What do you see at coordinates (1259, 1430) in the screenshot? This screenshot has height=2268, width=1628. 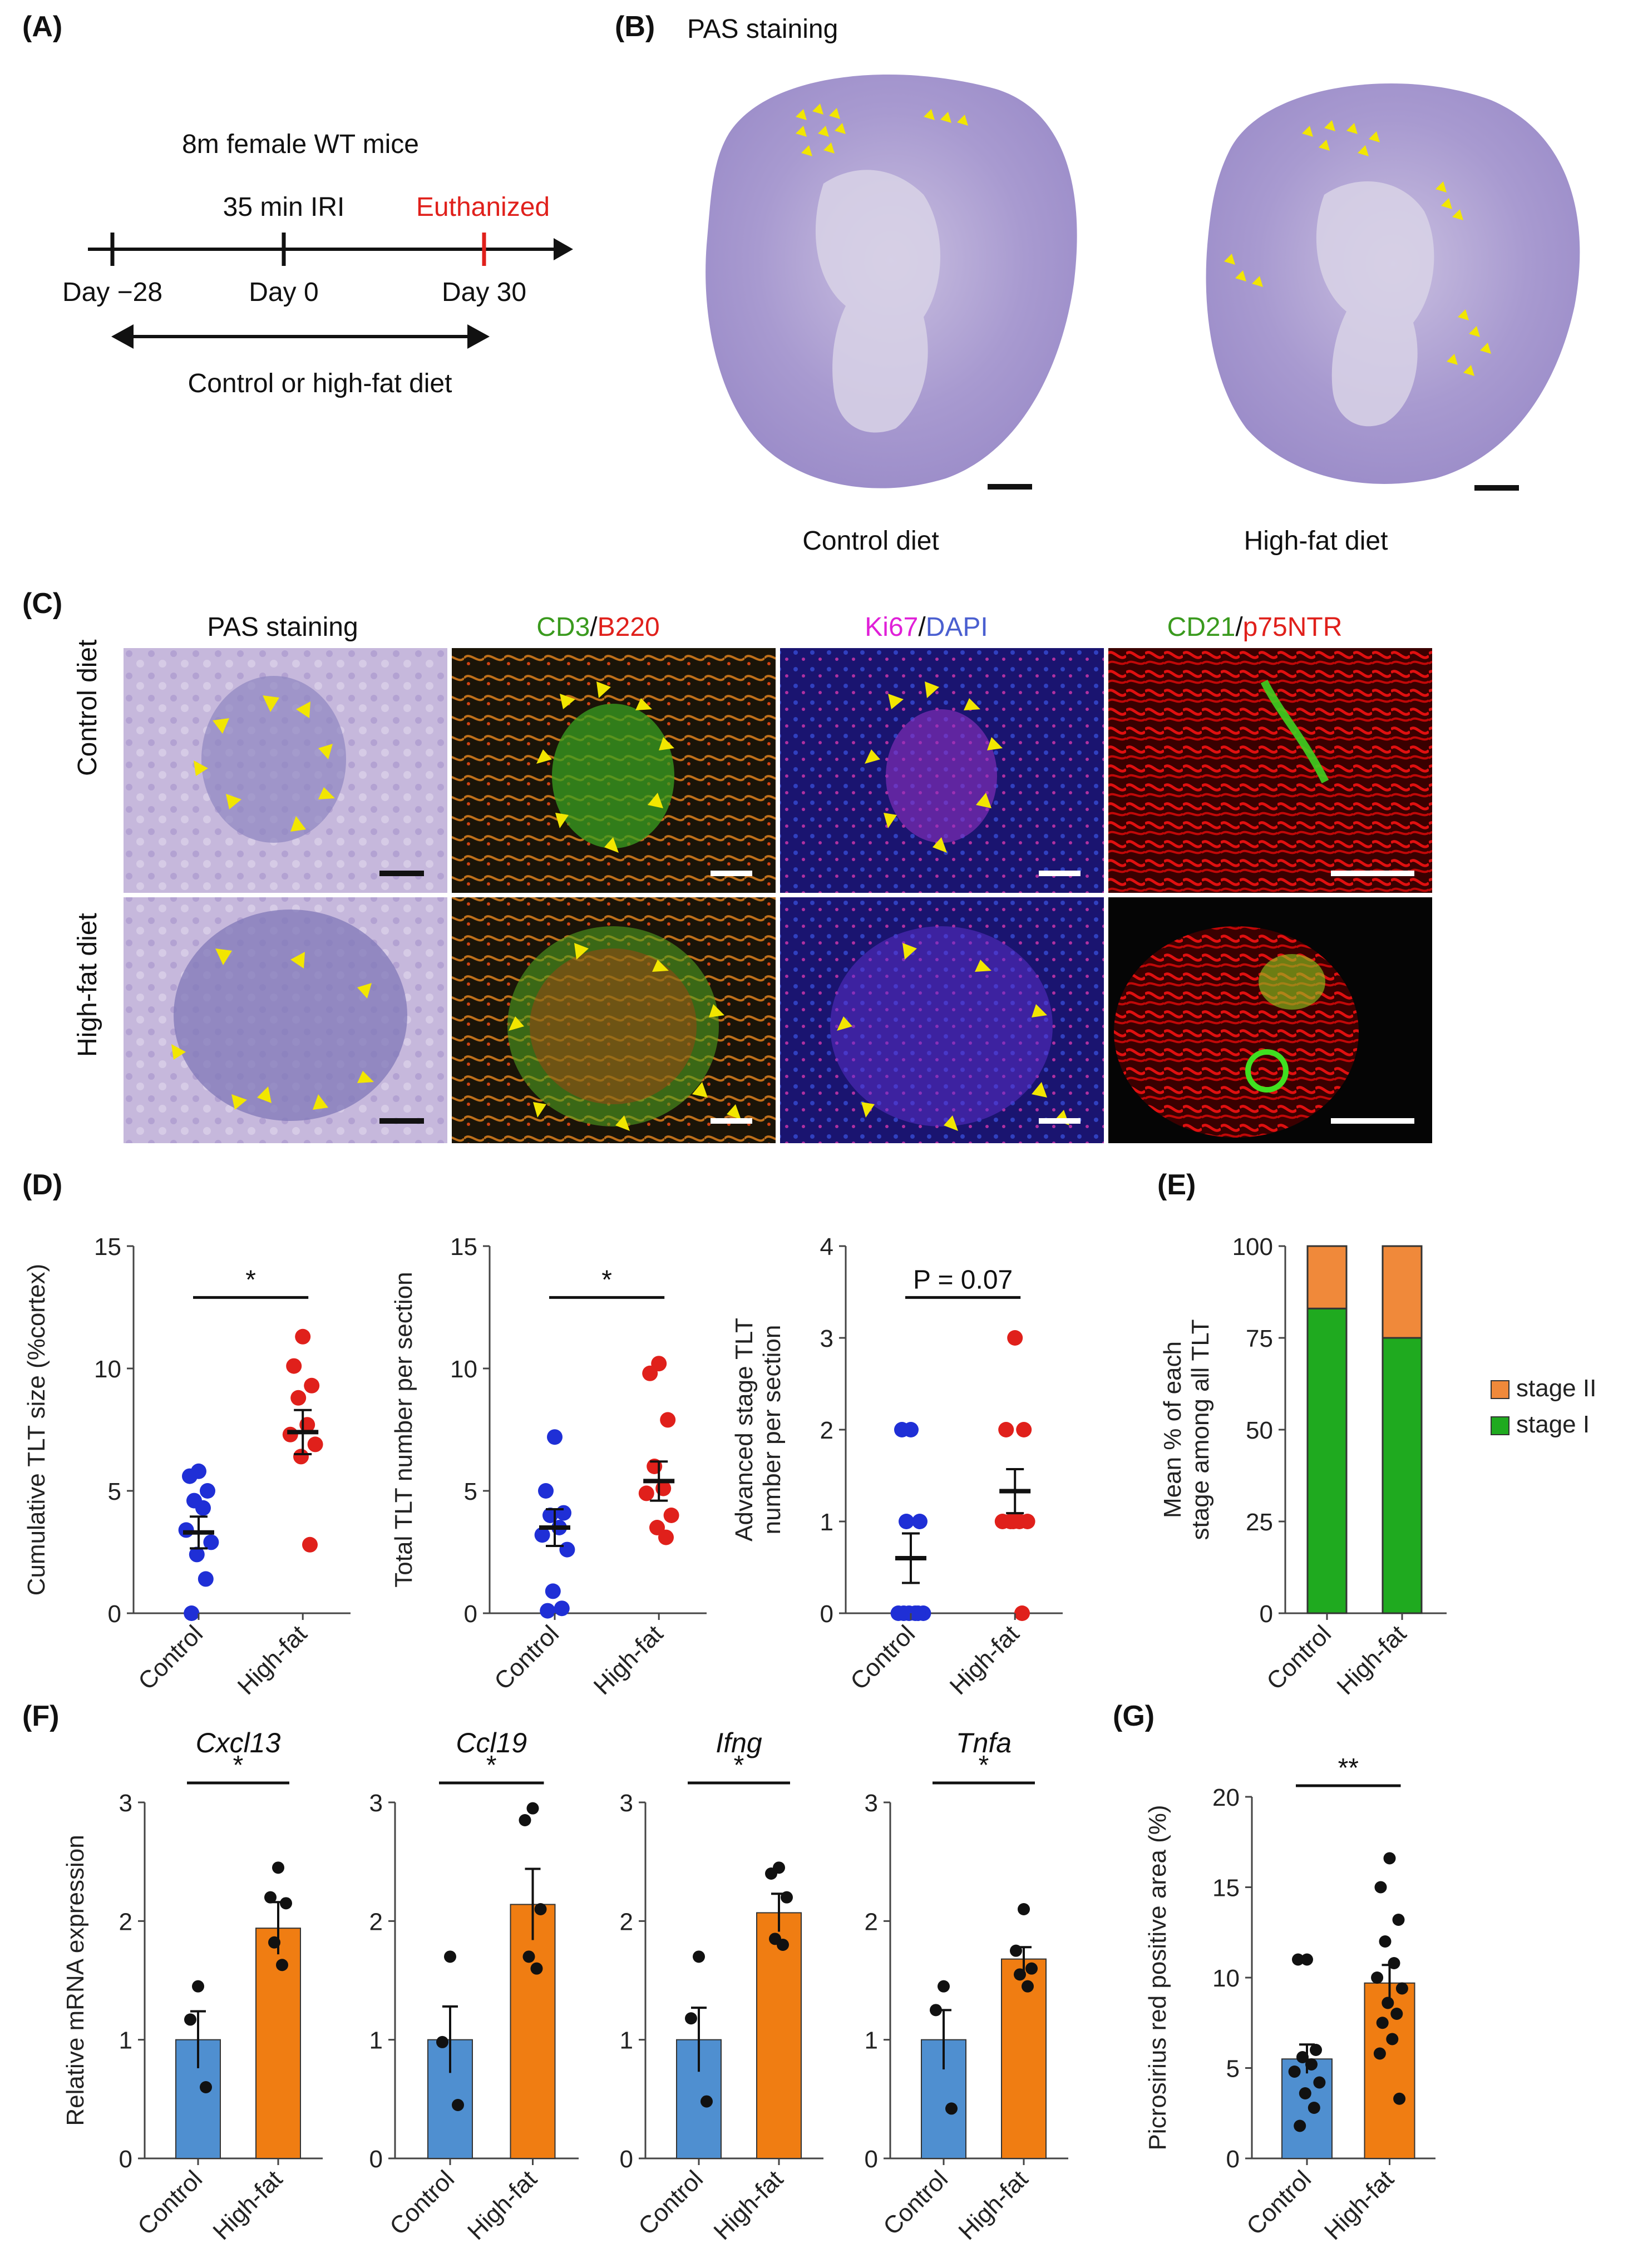 I see `y-tick-label: 50` at bounding box center [1259, 1430].